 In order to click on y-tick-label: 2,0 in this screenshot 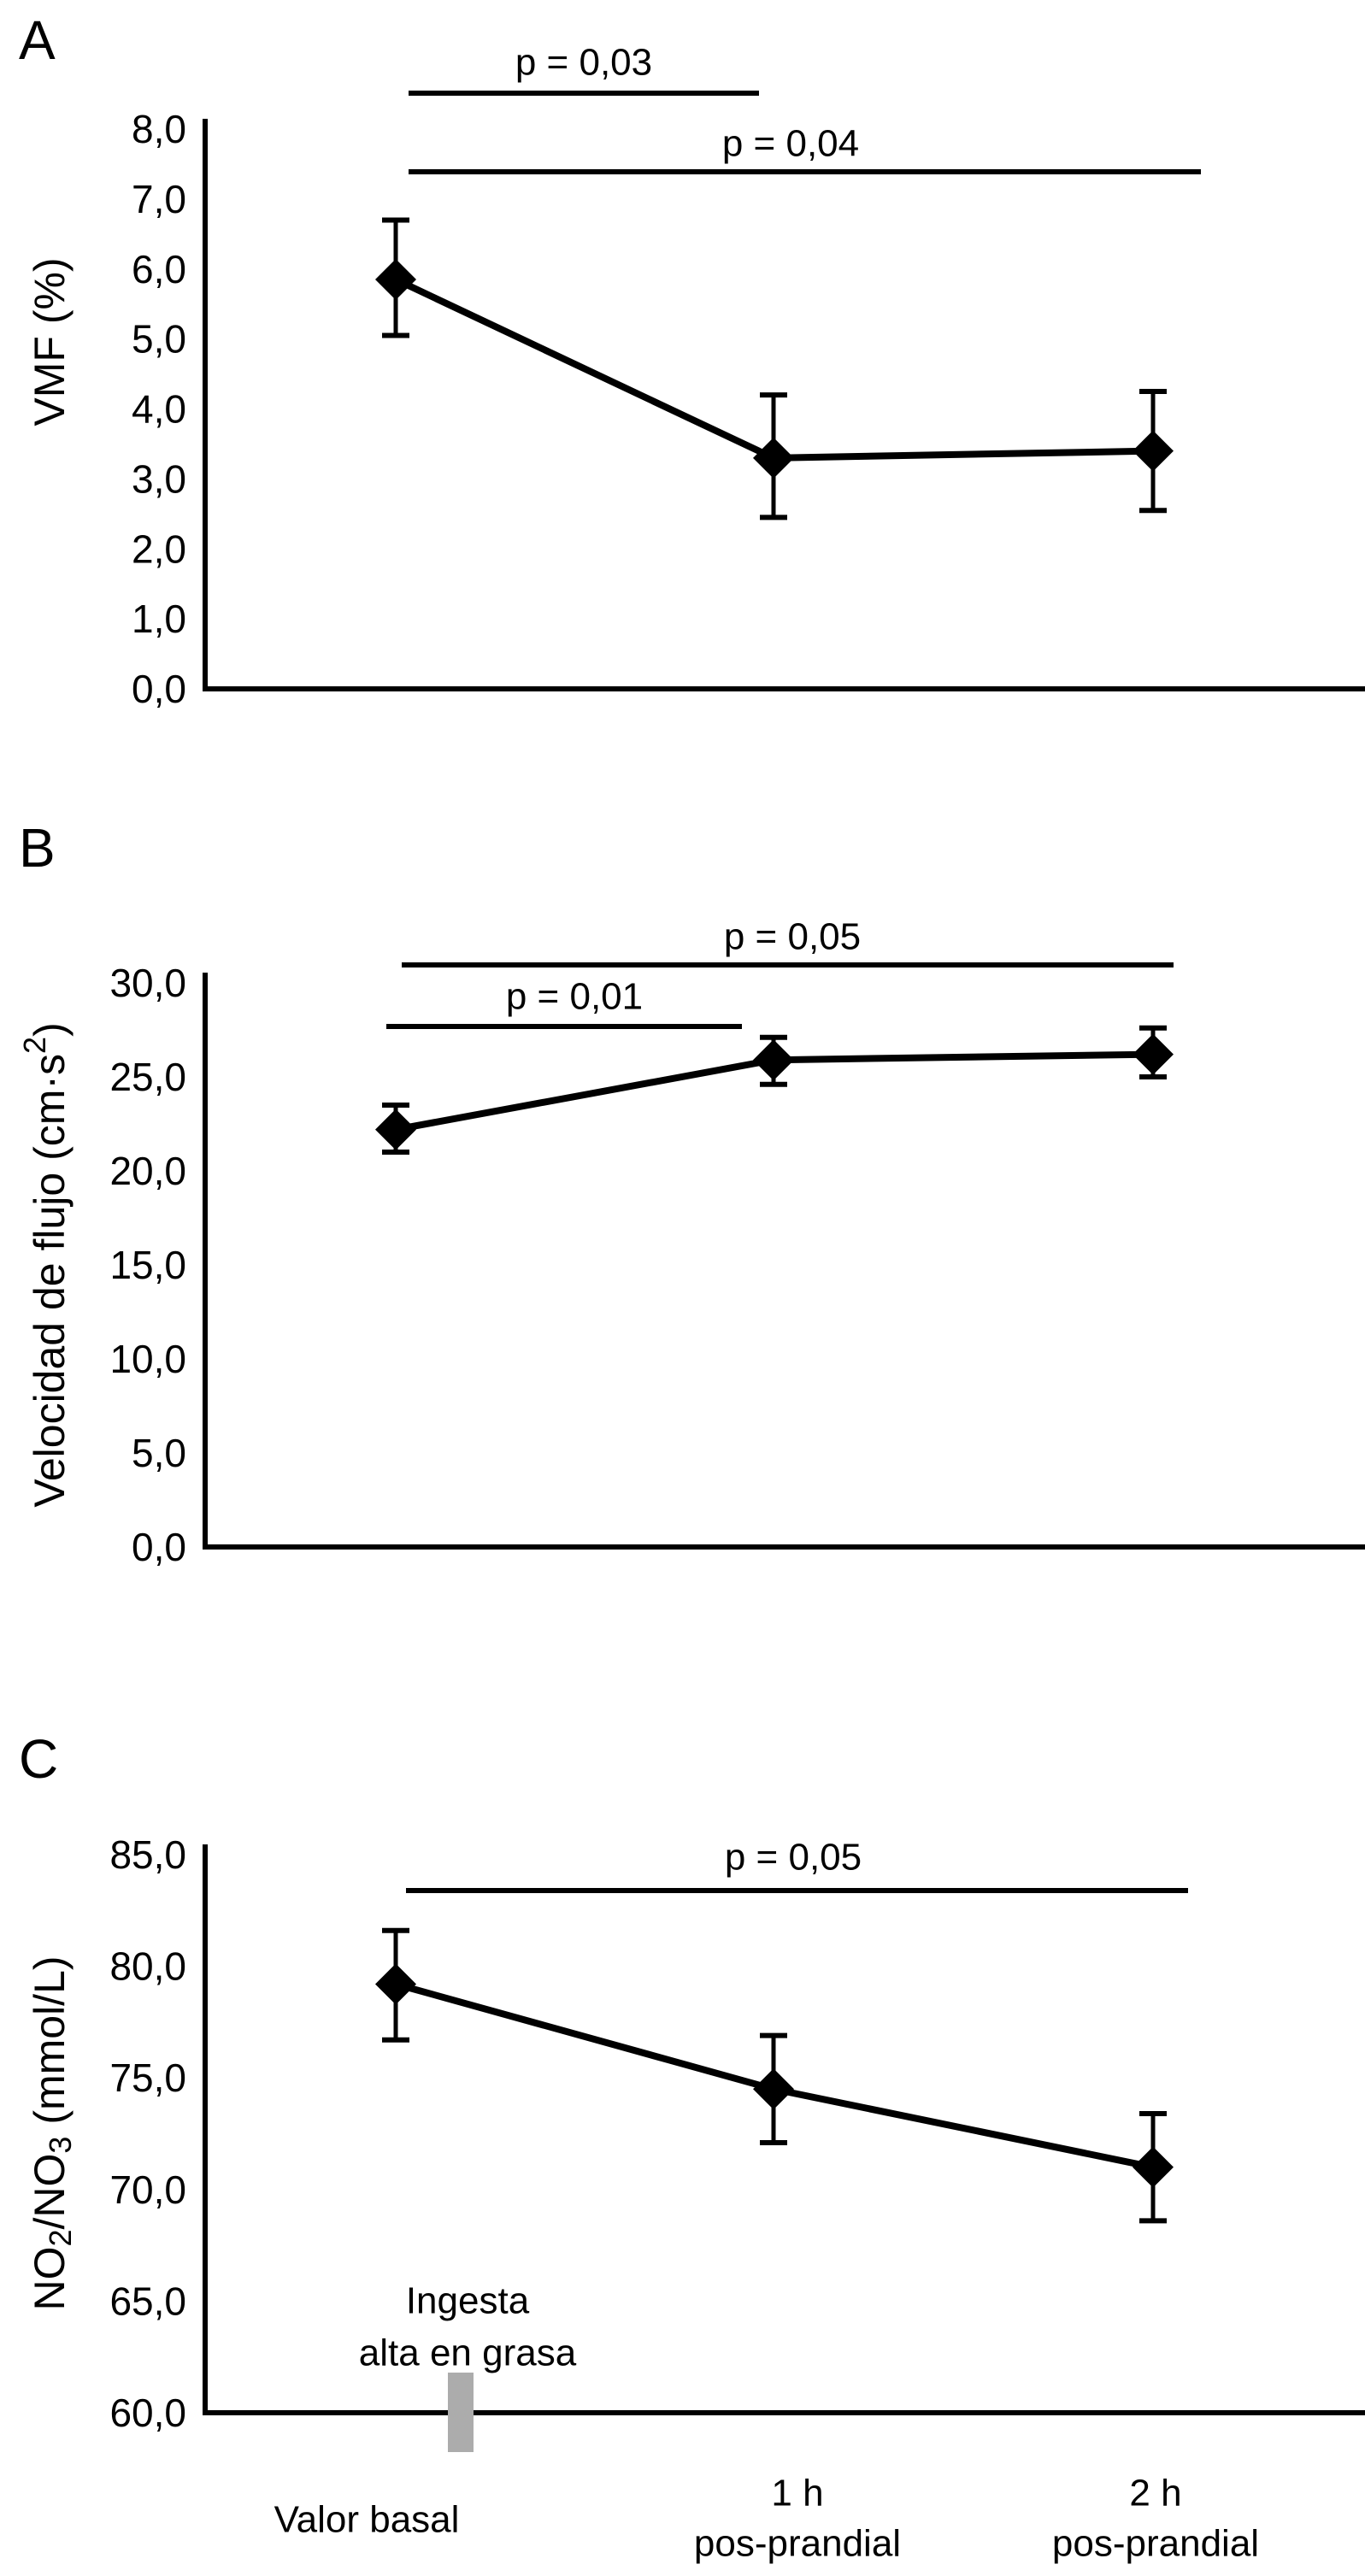, I will do `click(159, 548)`.